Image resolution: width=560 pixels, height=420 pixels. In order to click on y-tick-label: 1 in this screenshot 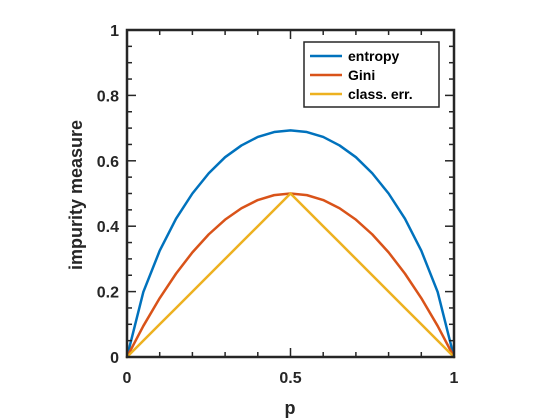, I will do `click(114, 31)`.